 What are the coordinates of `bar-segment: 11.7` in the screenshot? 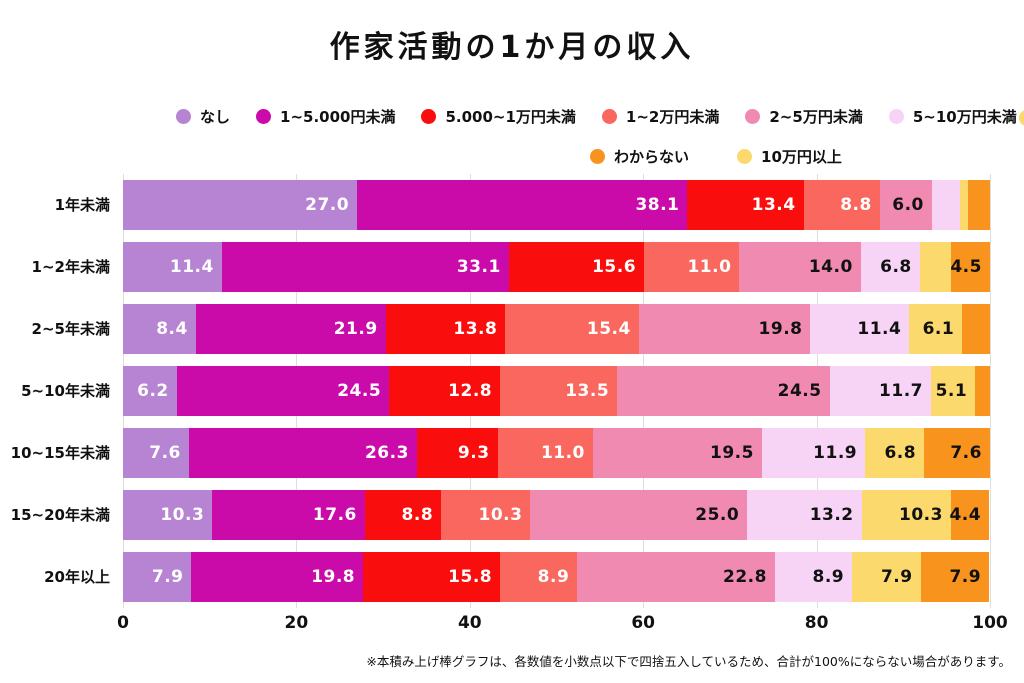 It's located at (880, 391).